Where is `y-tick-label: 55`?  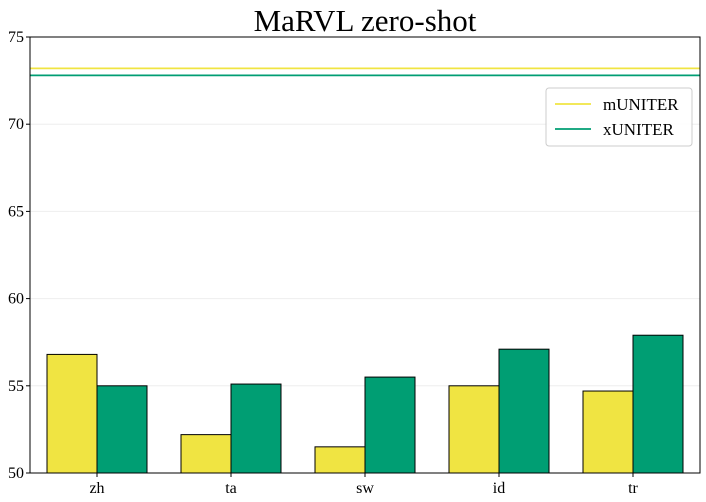 y-tick-label: 55 is located at coordinates (16, 386).